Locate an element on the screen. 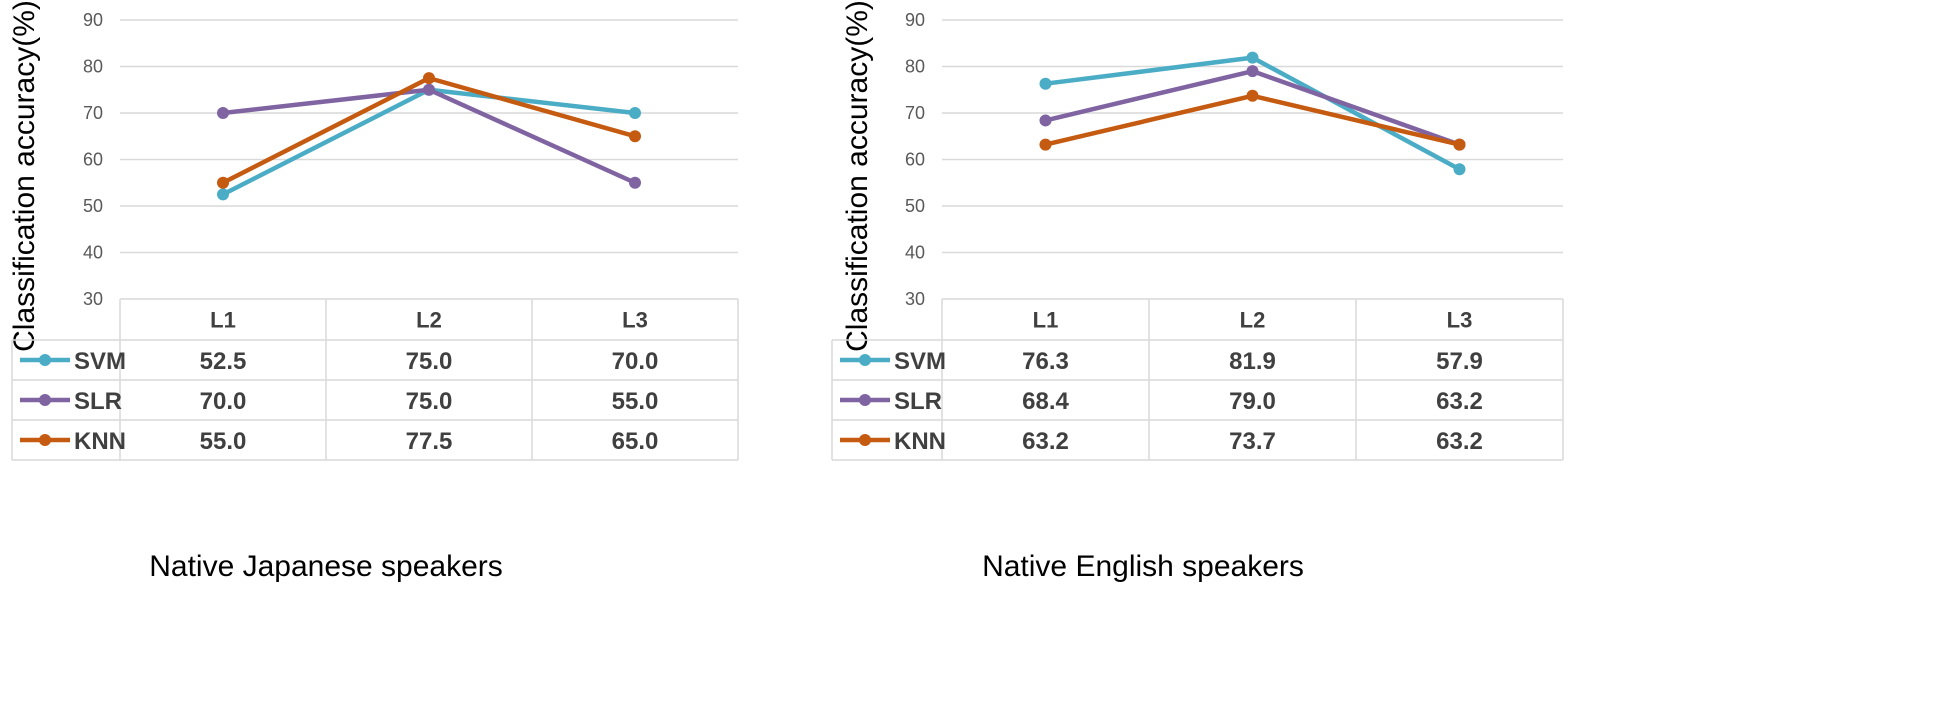  table-cell-value: 77.5 is located at coordinates (429, 441).